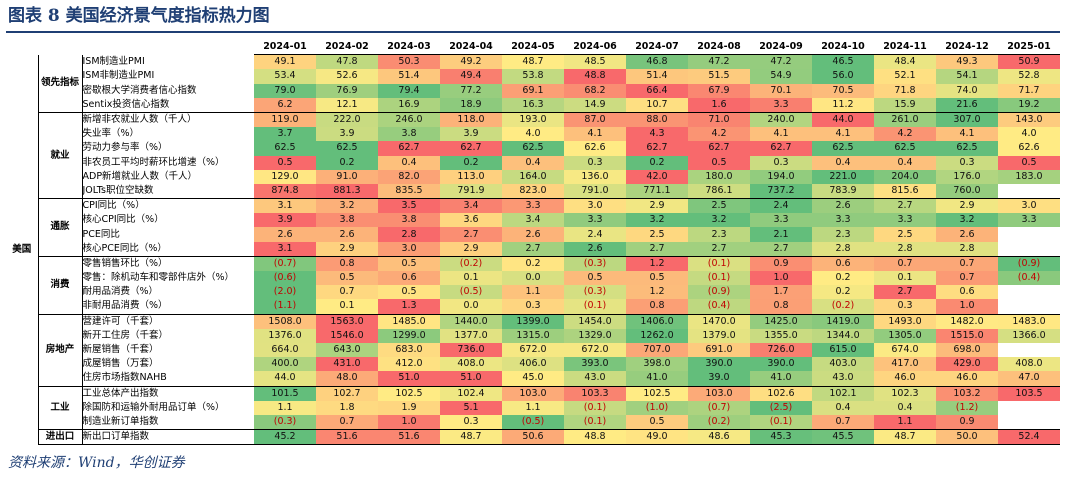 The image size is (1066, 477). What do you see at coordinates (285, 307) in the screenshot?
I see `value-cell: (1.1)` at bounding box center [285, 307].